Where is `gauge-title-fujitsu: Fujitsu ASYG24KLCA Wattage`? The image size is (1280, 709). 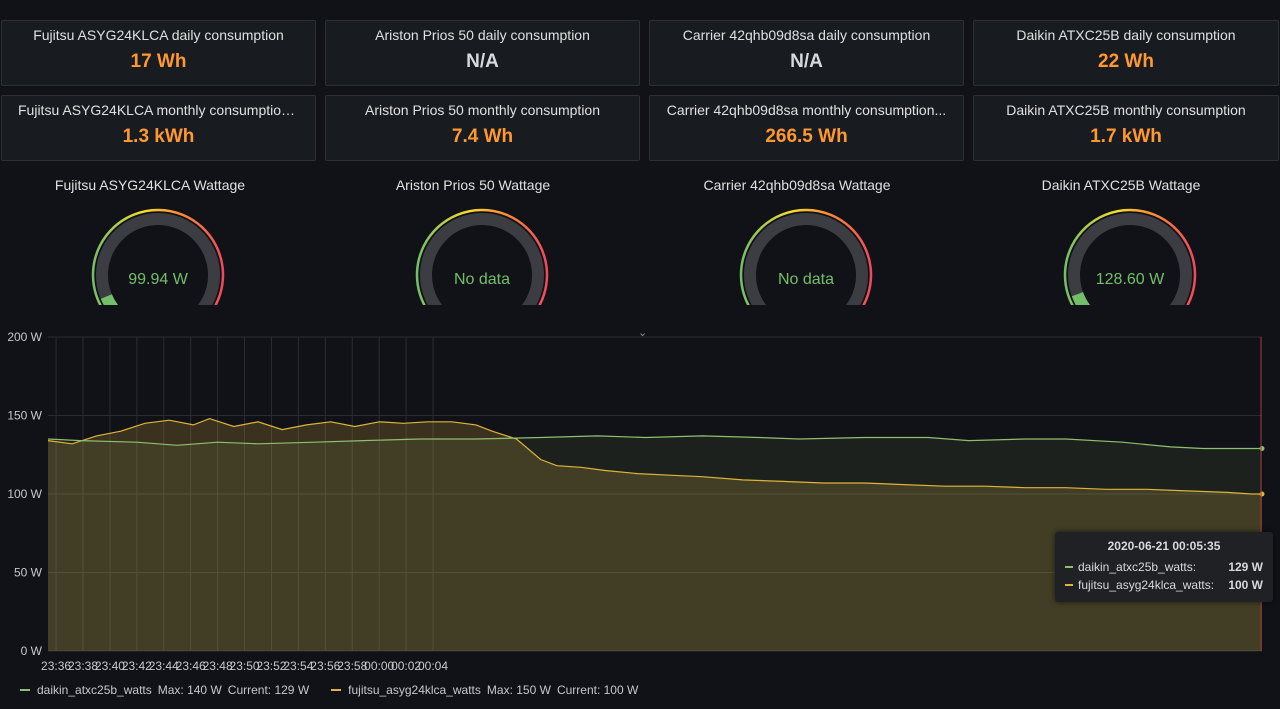
gauge-title-fujitsu: Fujitsu ASYG24KLCA Wattage is located at coordinates (150, 185).